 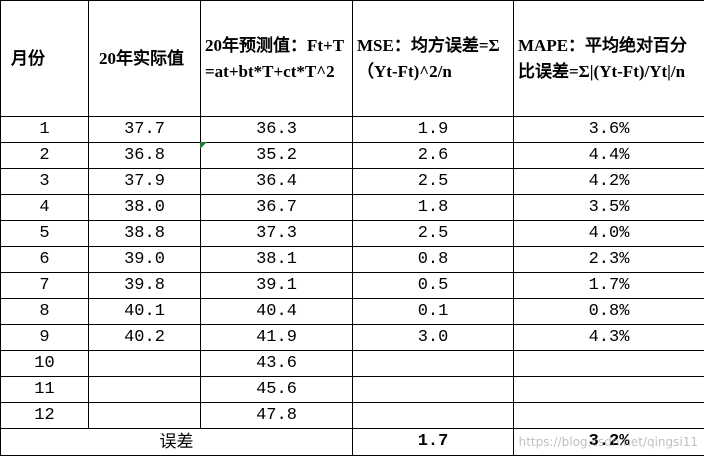 I want to click on data-cell: 37.7, so click(x=145, y=130).